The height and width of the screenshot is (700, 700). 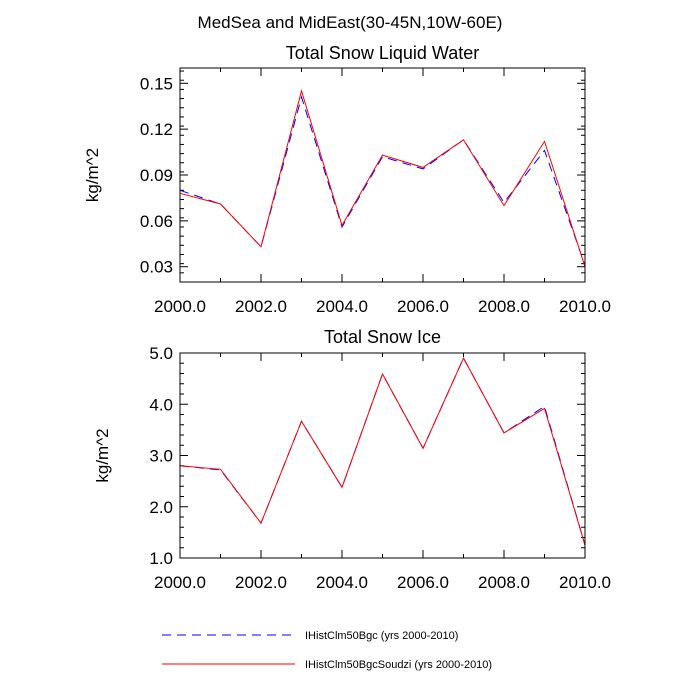 What do you see at coordinates (398, 665) in the screenshot?
I see `legend-label-ihistclm50bgcsoudzi: IHistClm50BgcSoudzi (yrs 2000-2010)` at bounding box center [398, 665].